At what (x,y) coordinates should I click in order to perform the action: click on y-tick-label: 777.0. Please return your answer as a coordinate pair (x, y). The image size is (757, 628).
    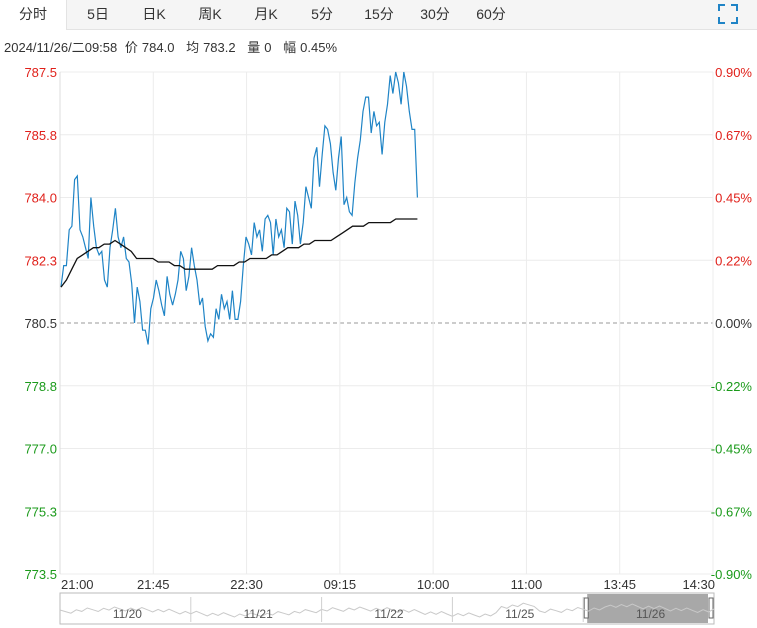
    Looking at the image, I should click on (40, 449).